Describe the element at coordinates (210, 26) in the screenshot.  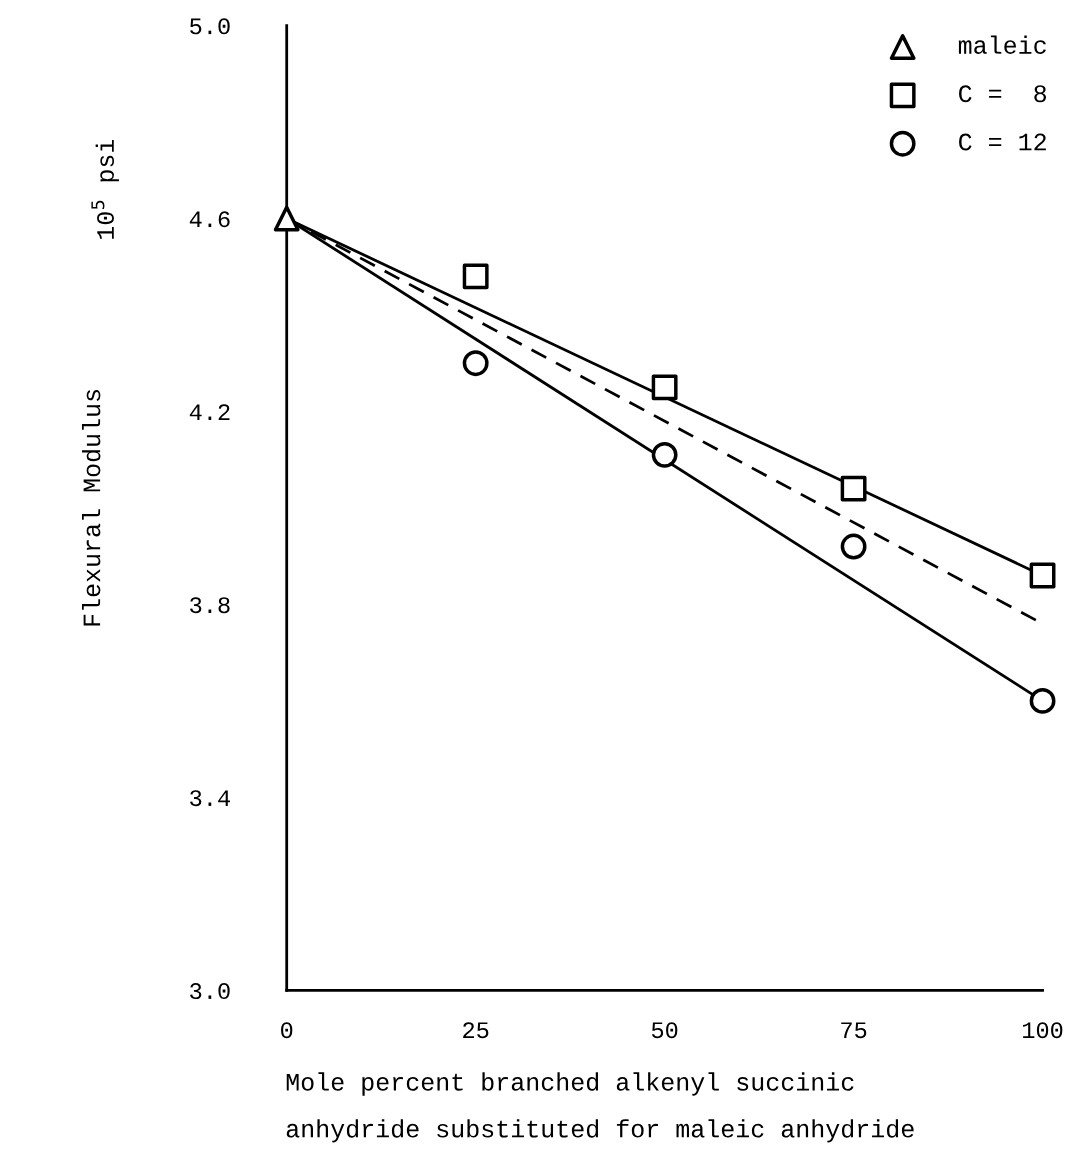
I see `y-tick-label: 5.0` at that location.